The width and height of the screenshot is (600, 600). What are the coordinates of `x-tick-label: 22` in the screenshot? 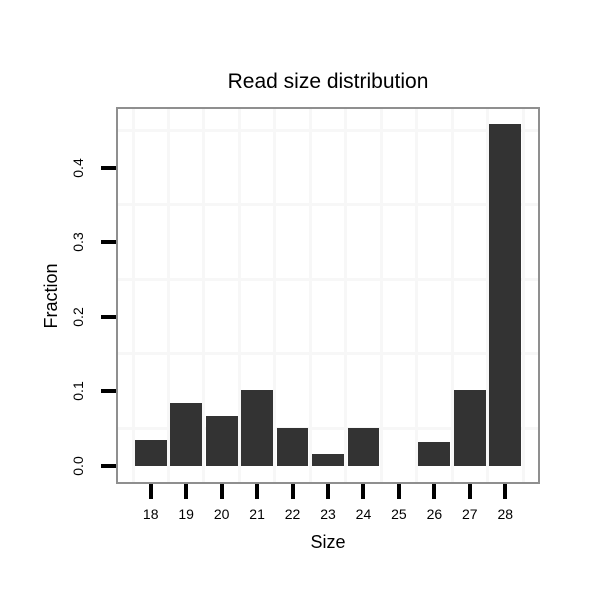 It's located at (292, 514).